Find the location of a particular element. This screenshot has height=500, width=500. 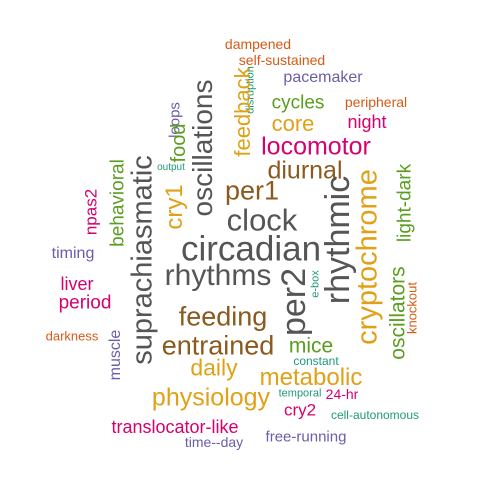

word-feeding: feeding is located at coordinates (223, 316).